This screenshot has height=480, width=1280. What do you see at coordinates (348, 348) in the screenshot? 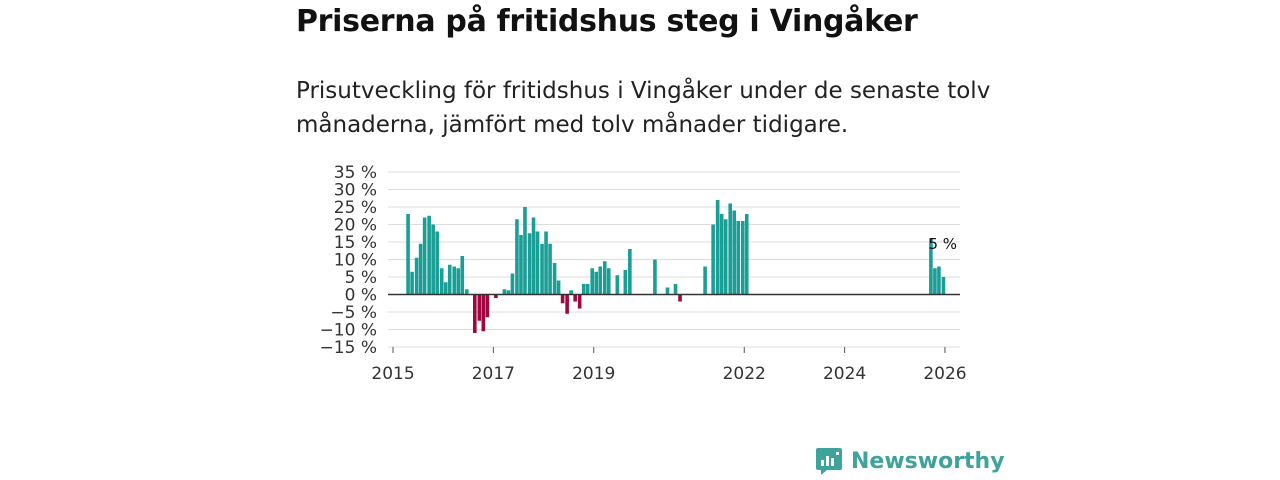
I see `y-tick-label: −15 %` at bounding box center [348, 348].